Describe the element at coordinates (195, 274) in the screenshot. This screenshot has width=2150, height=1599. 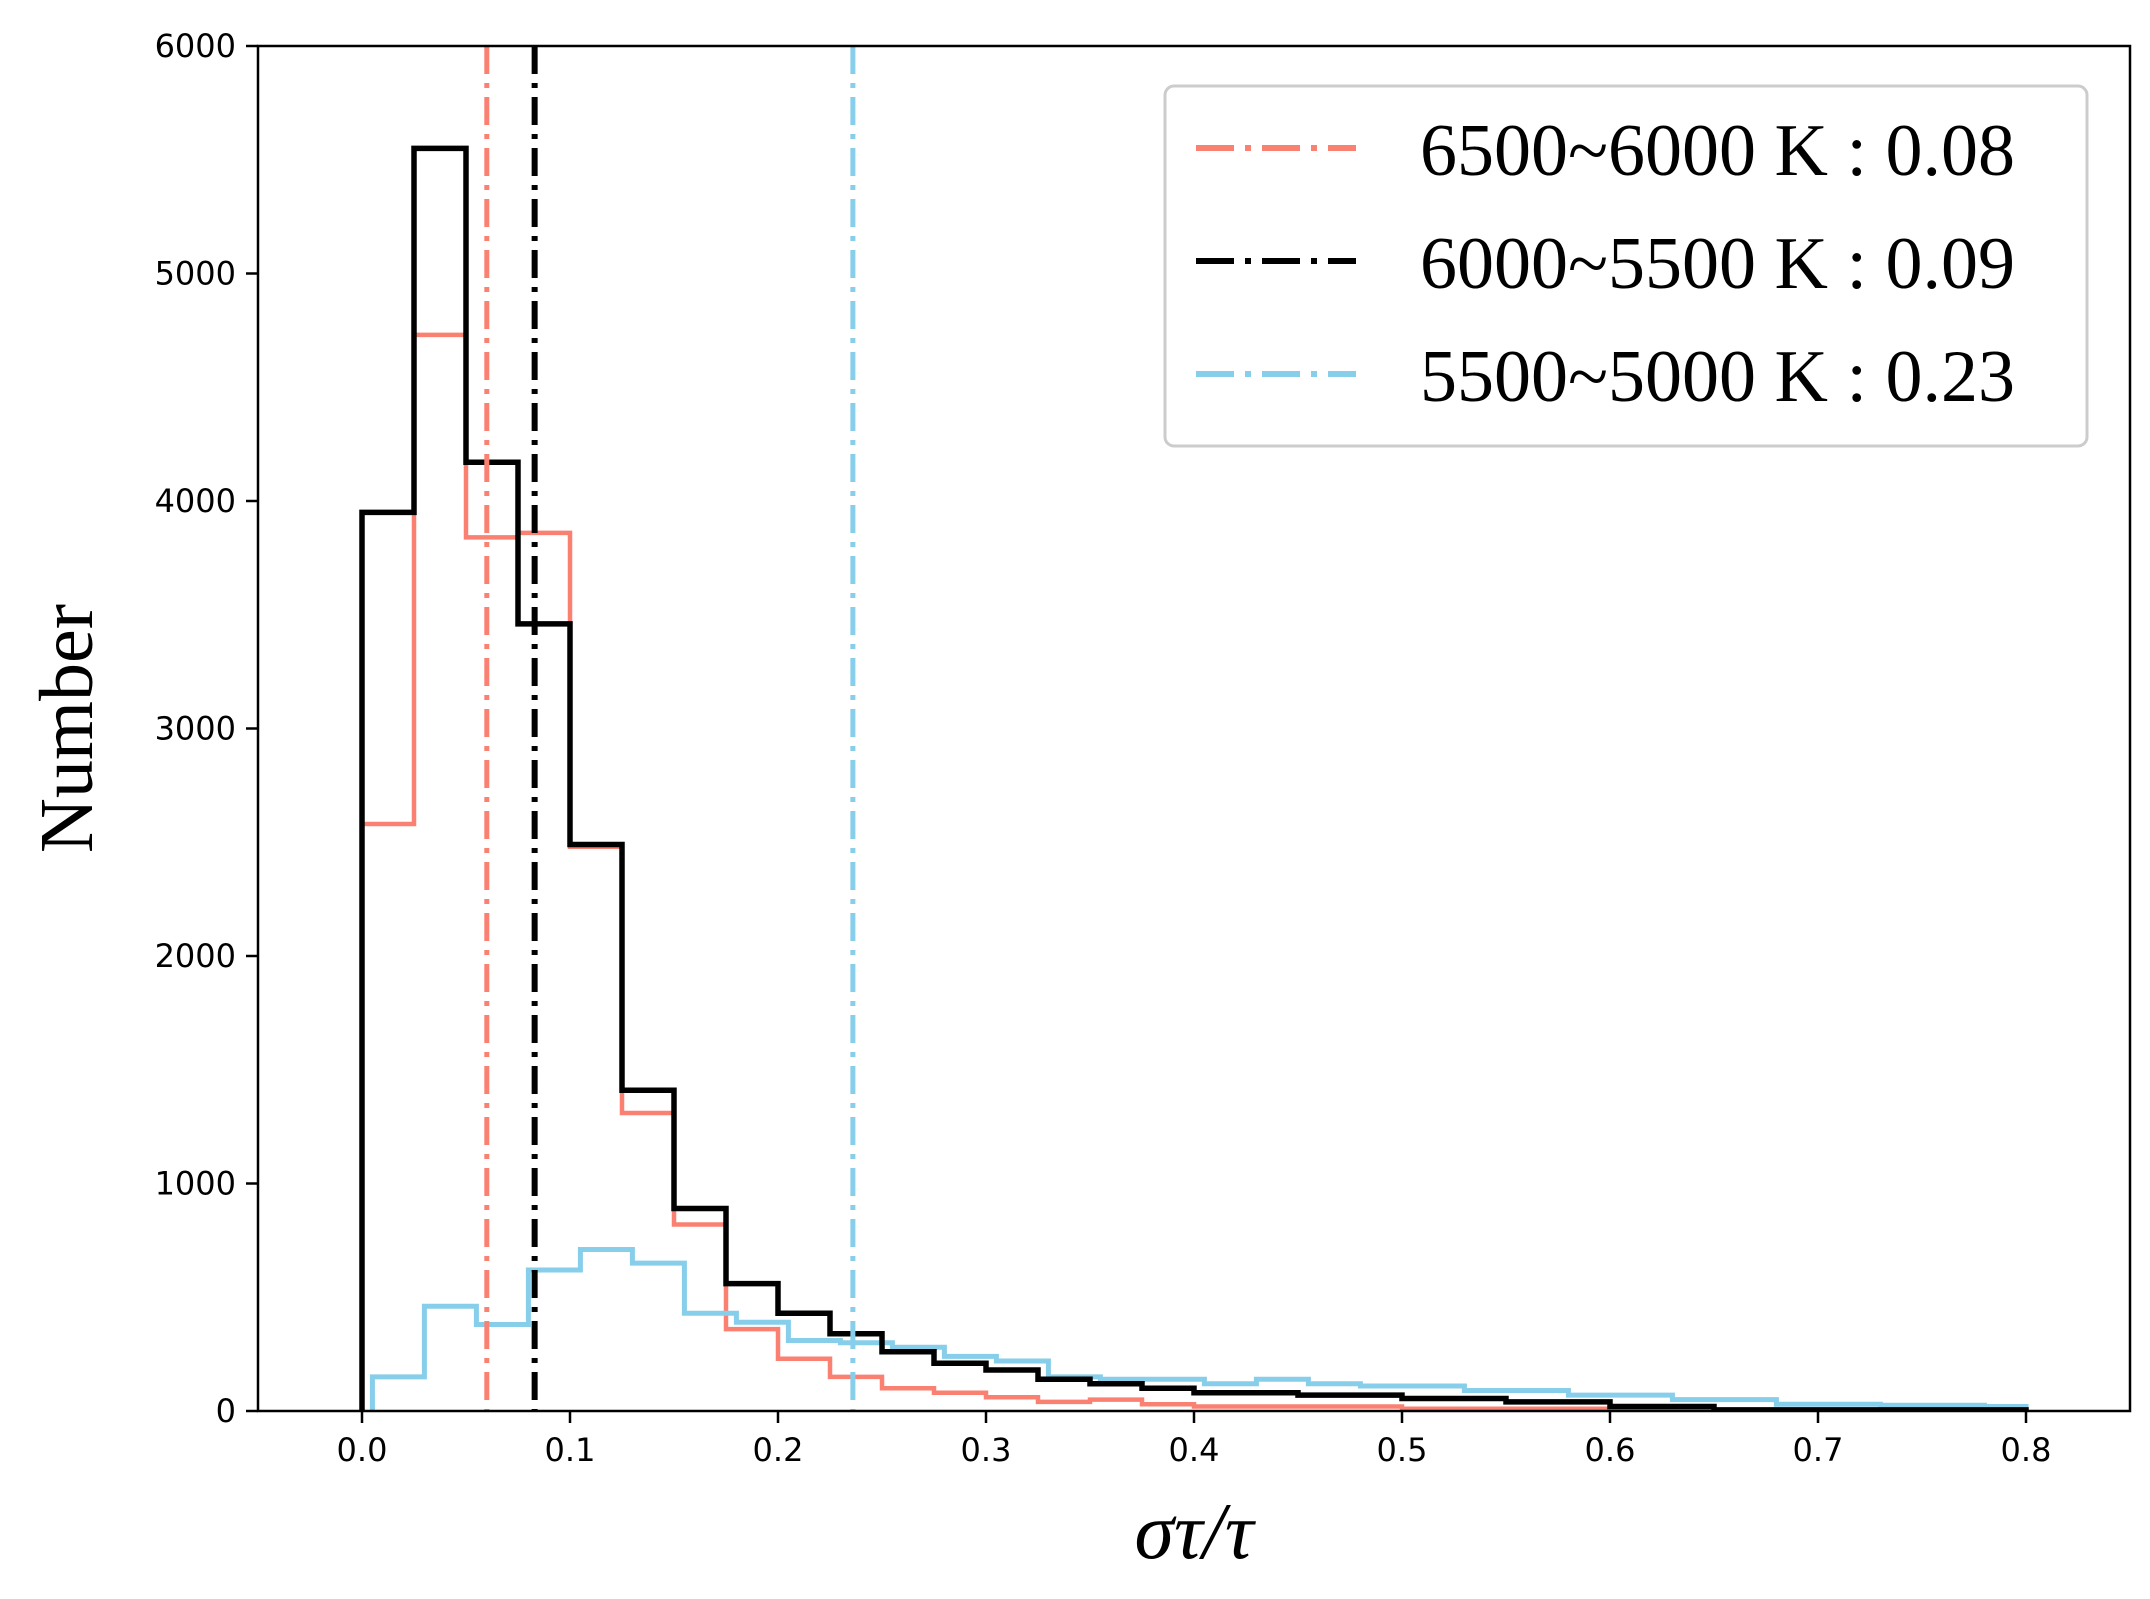
I see `y-tick-label: 5000` at that location.